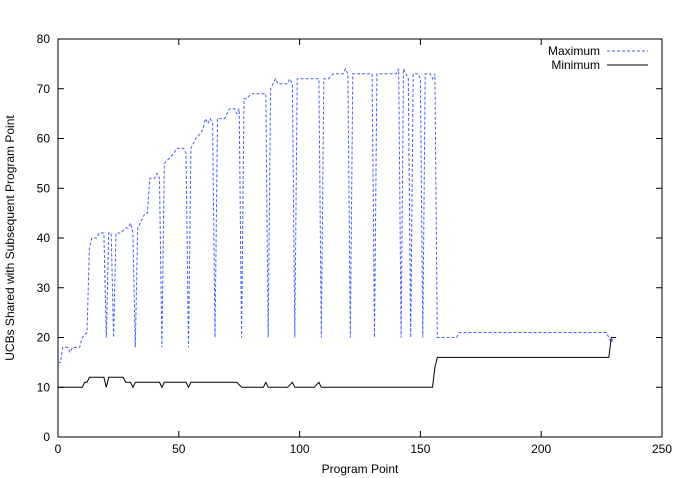  I want to click on y-tick-label: 30, so click(44, 288).